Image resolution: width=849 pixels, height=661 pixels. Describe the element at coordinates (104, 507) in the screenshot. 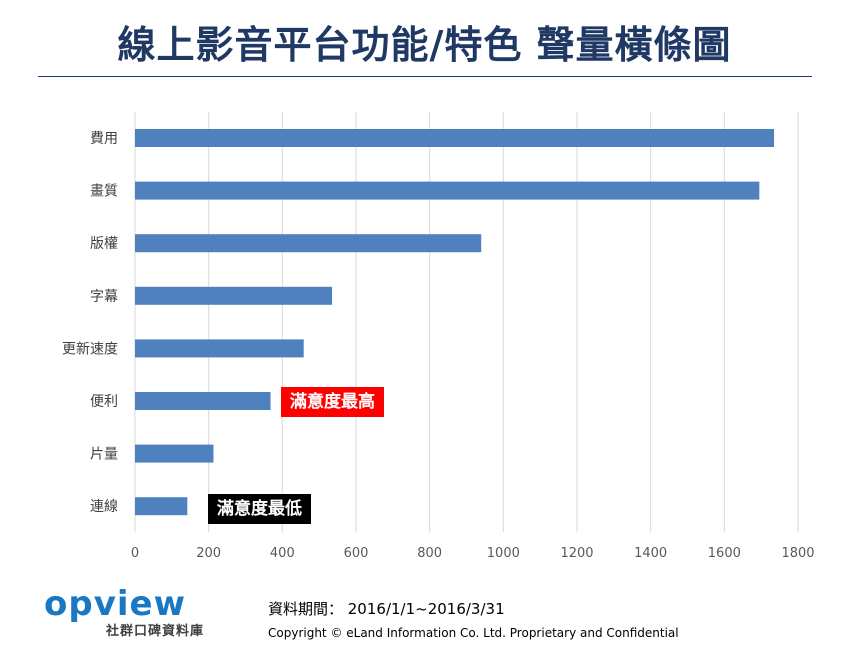

I see `category-label: 連線` at that location.